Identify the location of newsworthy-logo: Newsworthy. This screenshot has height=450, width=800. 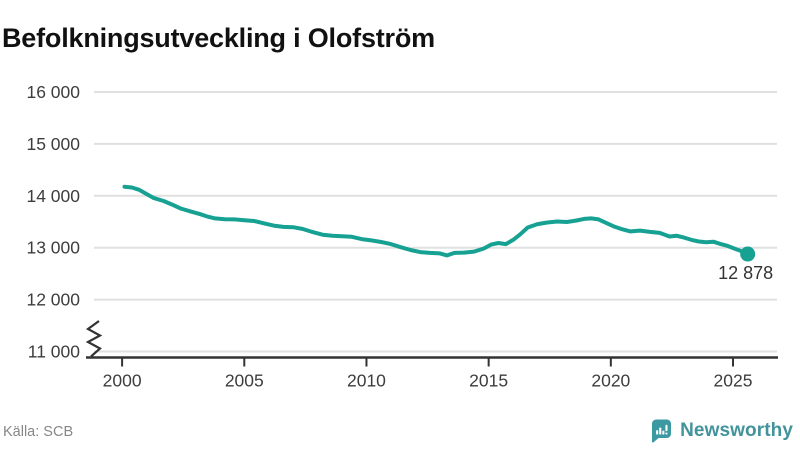
(721, 430).